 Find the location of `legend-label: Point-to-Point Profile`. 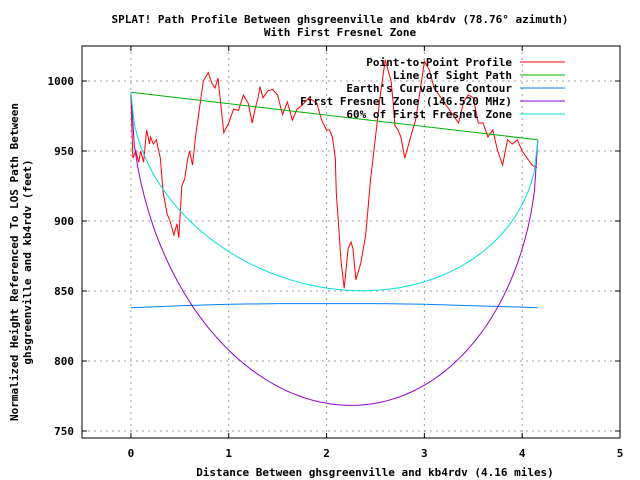

legend-label: Point-to-Point Profile is located at coordinates (439, 62).